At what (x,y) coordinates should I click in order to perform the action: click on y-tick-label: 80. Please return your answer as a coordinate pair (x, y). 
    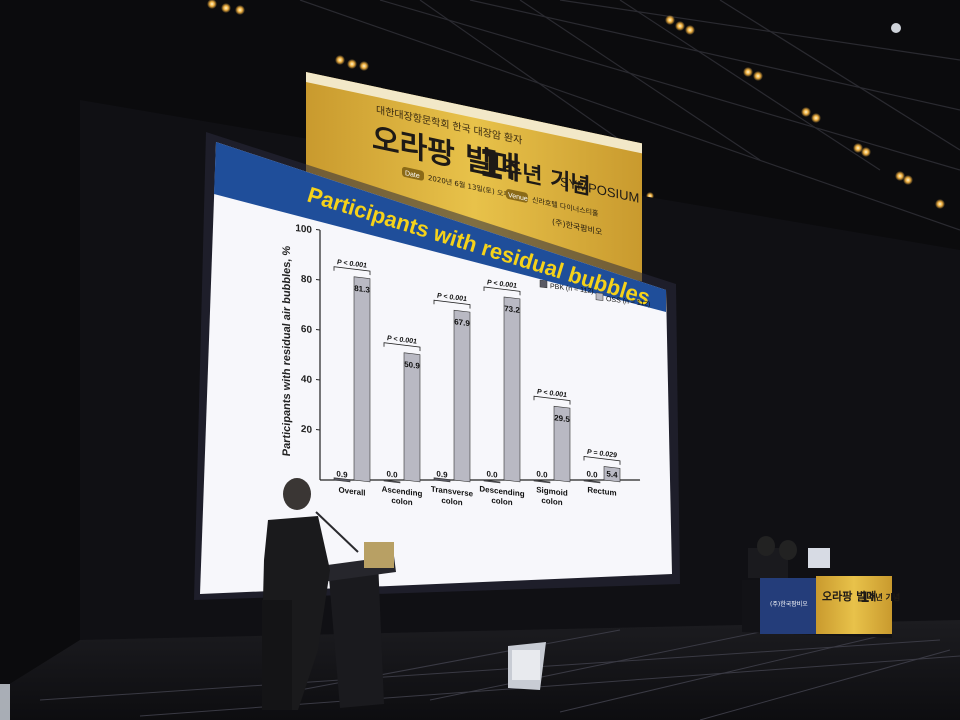
    Looking at the image, I should click on (307, 280).